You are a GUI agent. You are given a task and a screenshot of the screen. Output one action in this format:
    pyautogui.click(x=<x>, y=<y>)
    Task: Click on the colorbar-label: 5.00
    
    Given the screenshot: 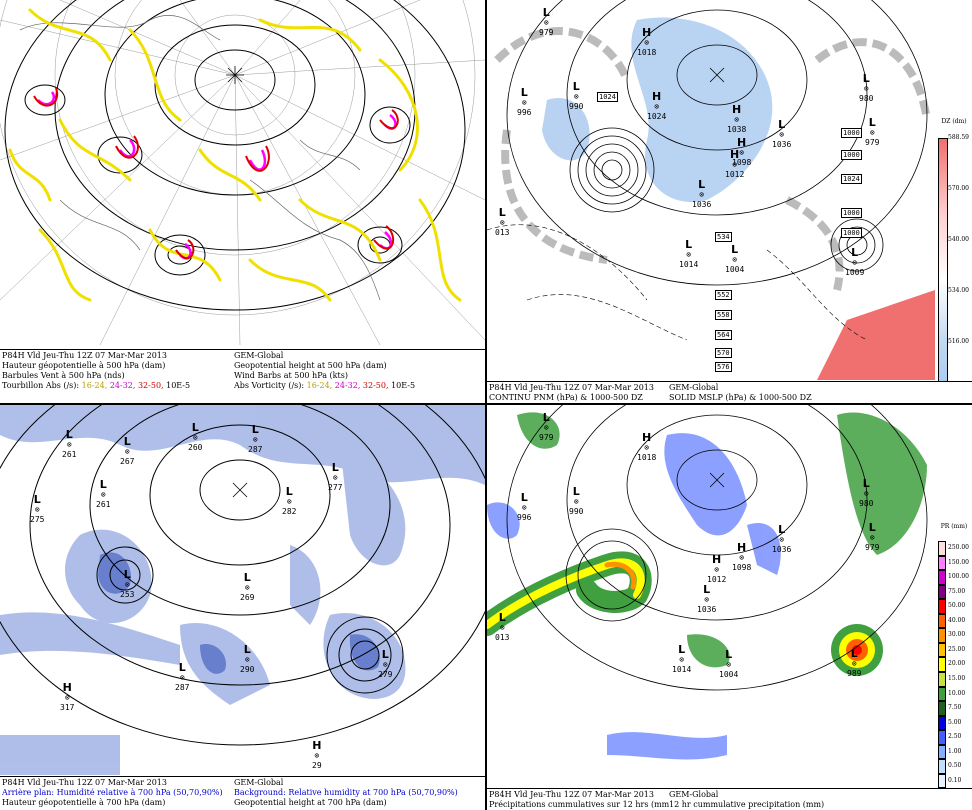 What is the action you would take?
    pyautogui.click(x=955, y=722)
    